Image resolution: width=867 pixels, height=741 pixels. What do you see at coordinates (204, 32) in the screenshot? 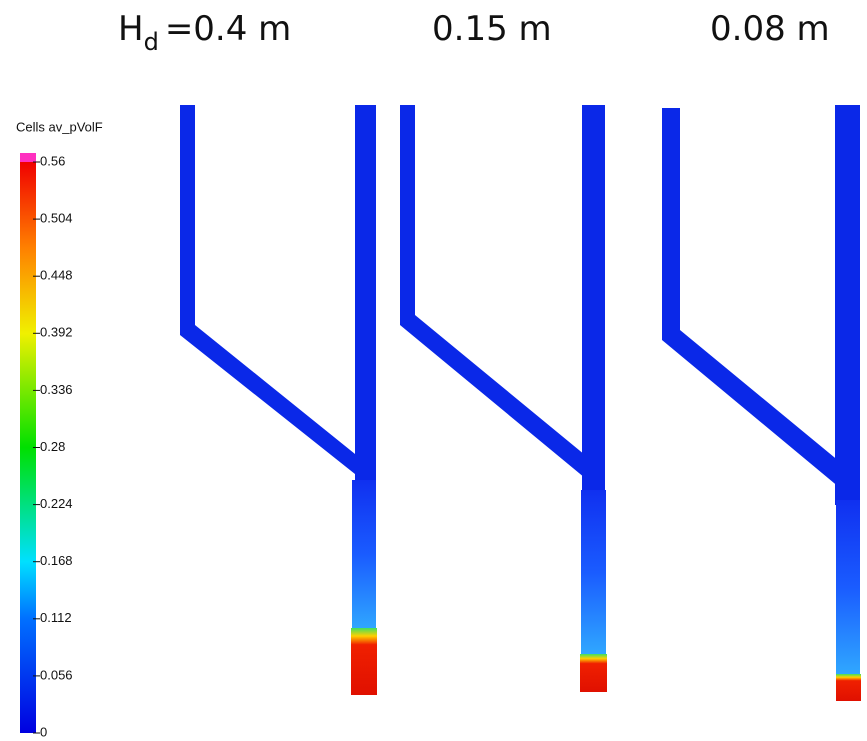
I see `panel-title: Hd =0.4 m` at bounding box center [204, 32].